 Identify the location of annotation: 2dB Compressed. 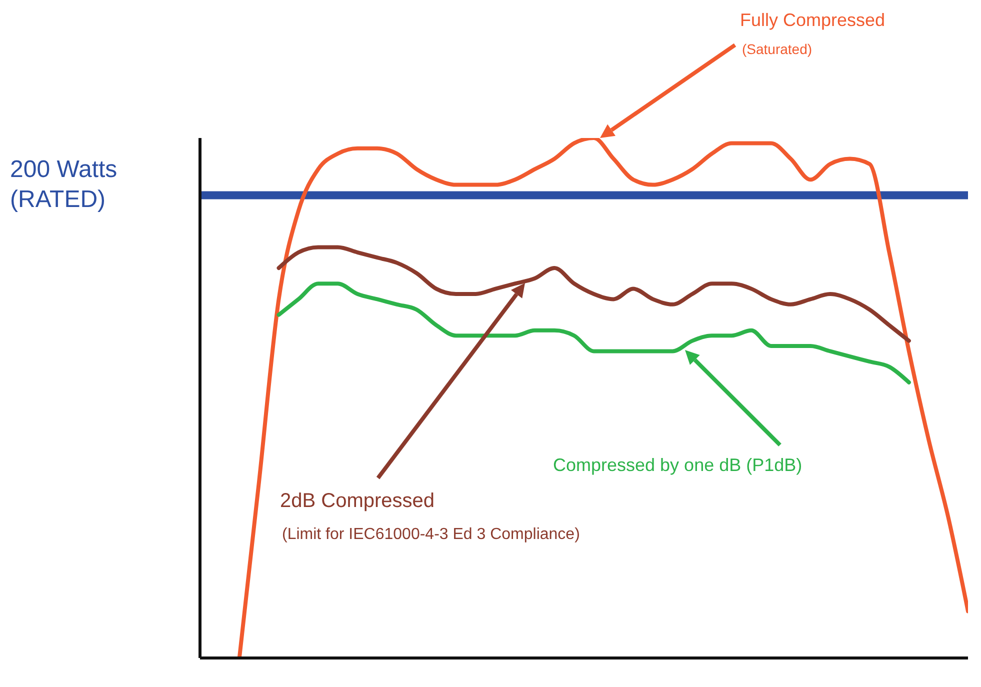
(357, 501).